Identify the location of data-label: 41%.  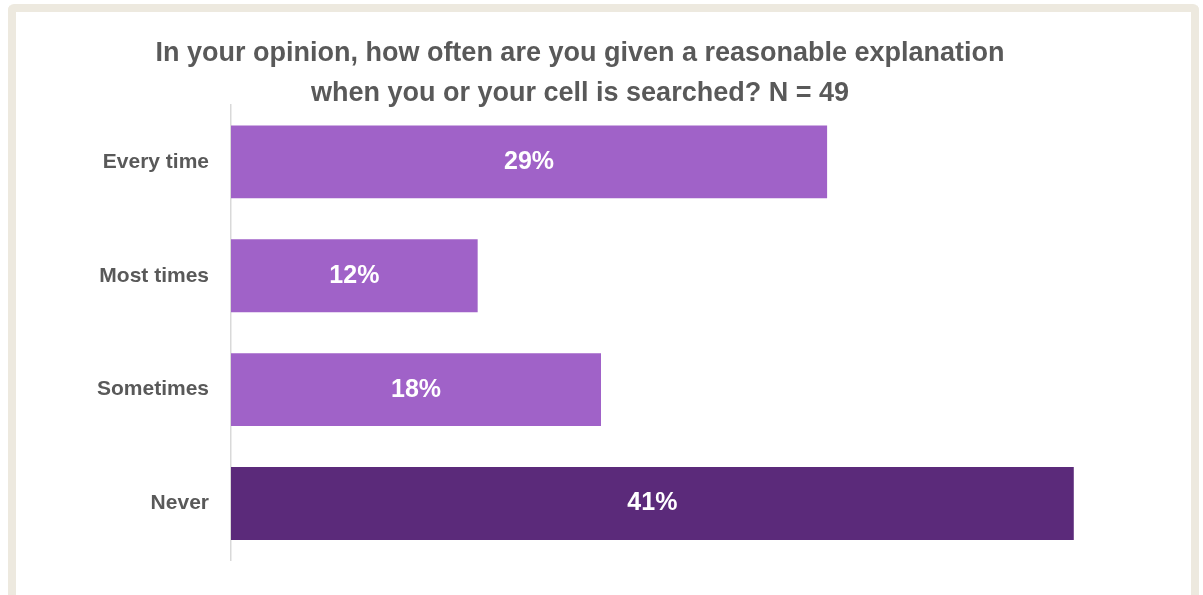
(652, 501).